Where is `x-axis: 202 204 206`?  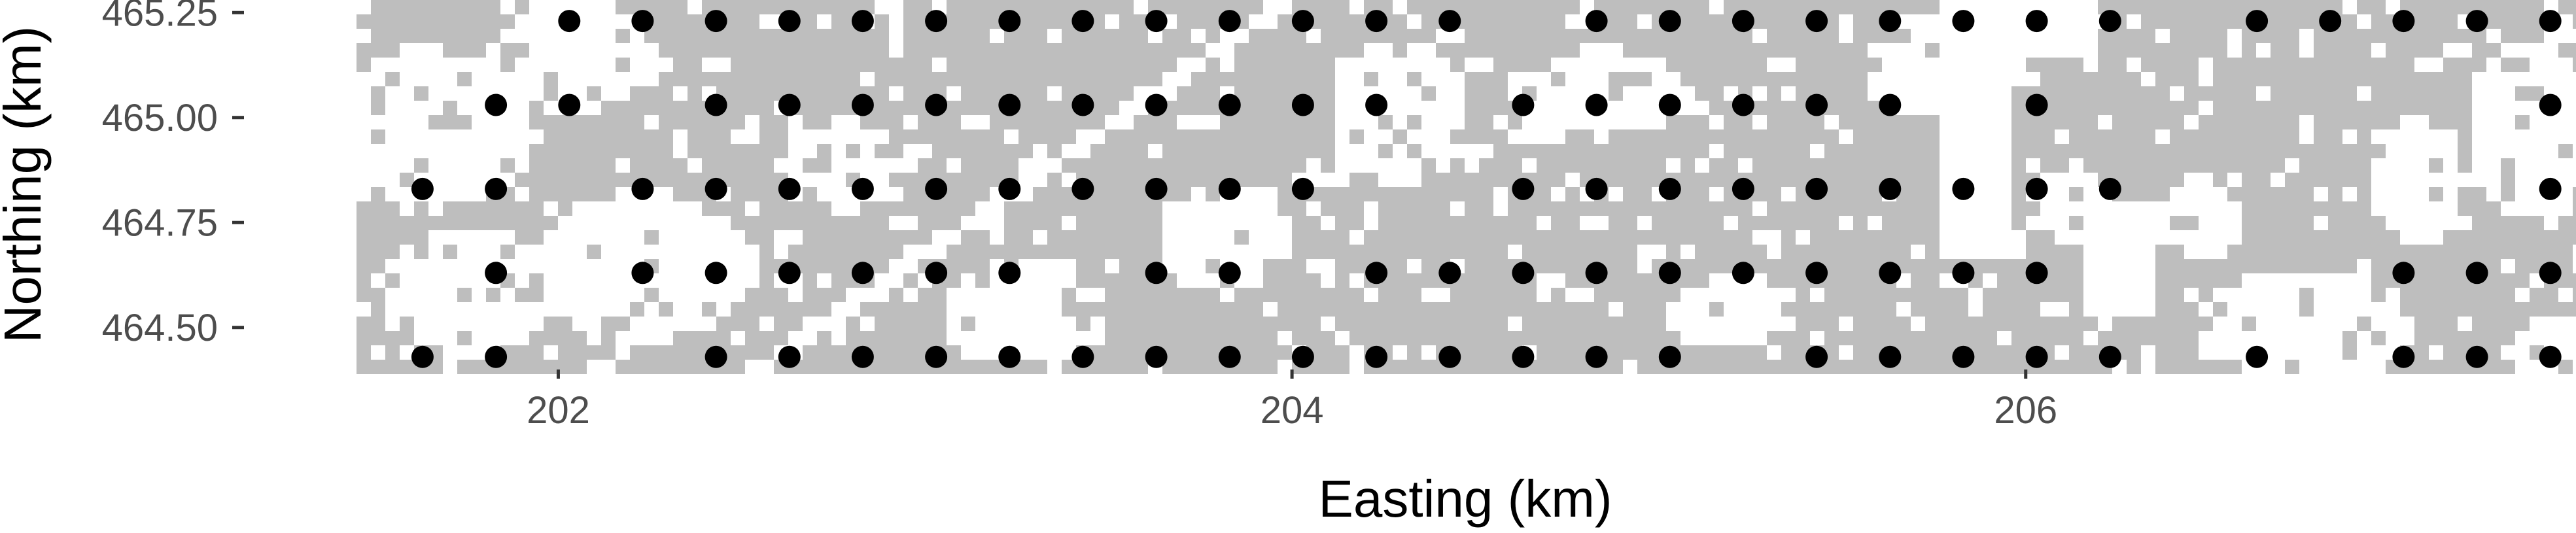
x-axis: 202 204 206 is located at coordinates (1292, 401).